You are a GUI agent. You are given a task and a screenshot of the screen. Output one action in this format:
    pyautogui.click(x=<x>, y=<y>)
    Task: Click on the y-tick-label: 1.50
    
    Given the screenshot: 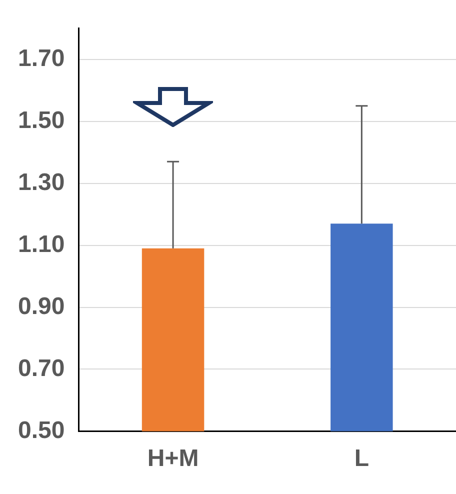 What is the action you would take?
    pyautogui.click(x=41, y=120)
    